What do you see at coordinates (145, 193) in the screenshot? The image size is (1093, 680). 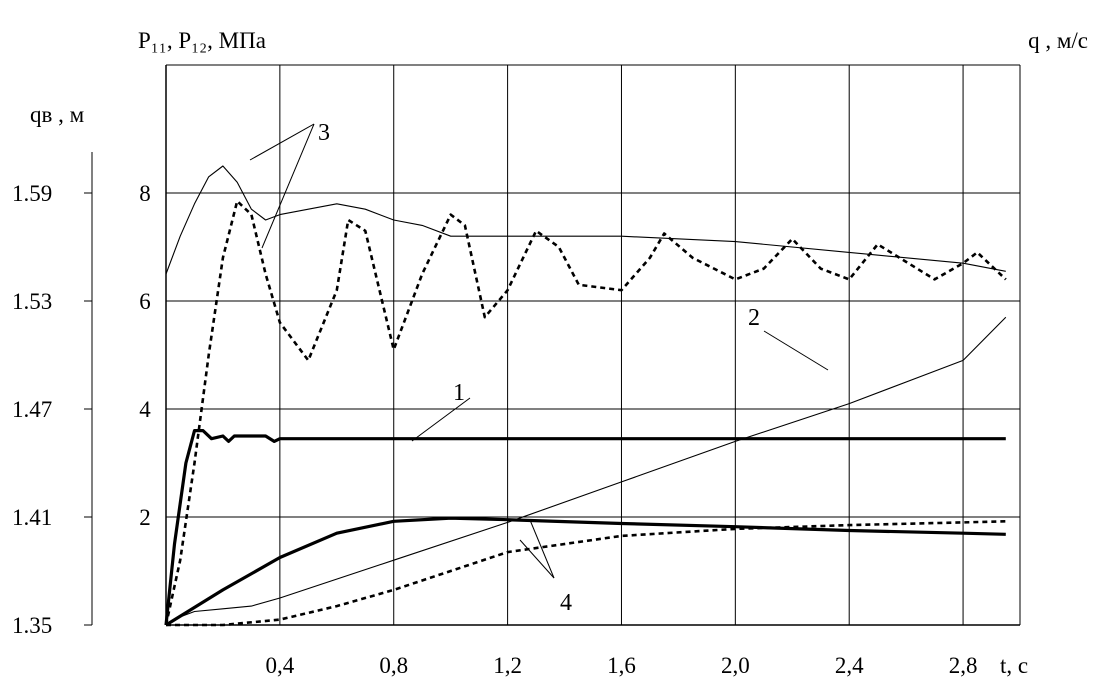 I see `y-inner-tick-label: 8` at bounding box center [145, 193].